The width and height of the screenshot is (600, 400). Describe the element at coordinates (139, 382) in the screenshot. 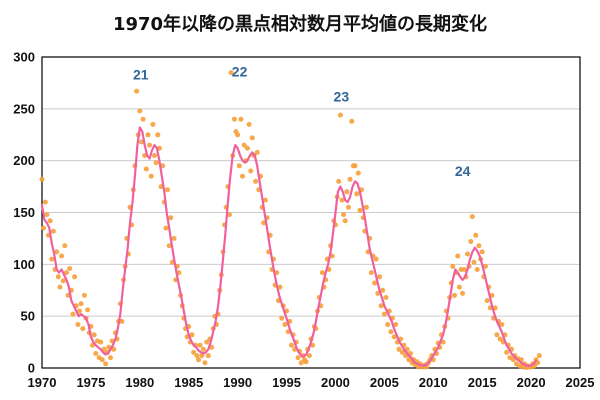

I see `x-tick-label: 1980` at that location.